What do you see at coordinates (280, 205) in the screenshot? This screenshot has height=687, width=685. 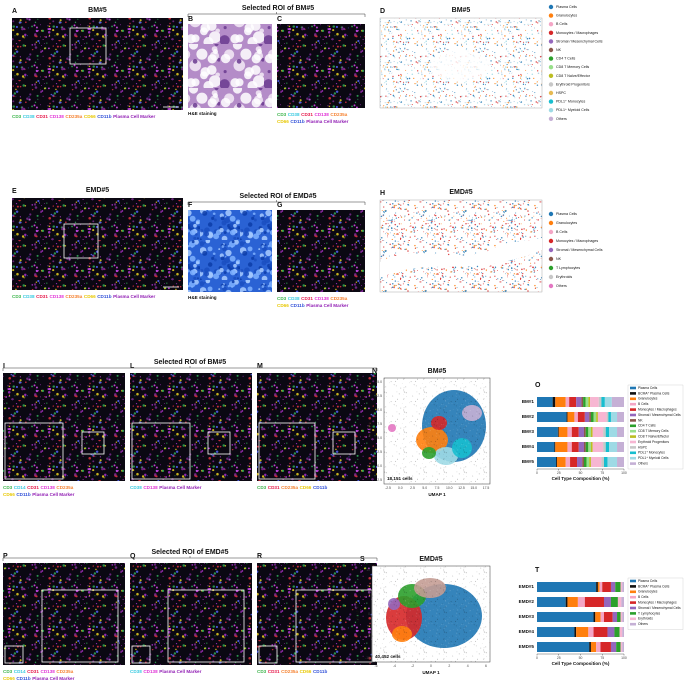 I see `panel-label: G` at bounding box center [280, 205].